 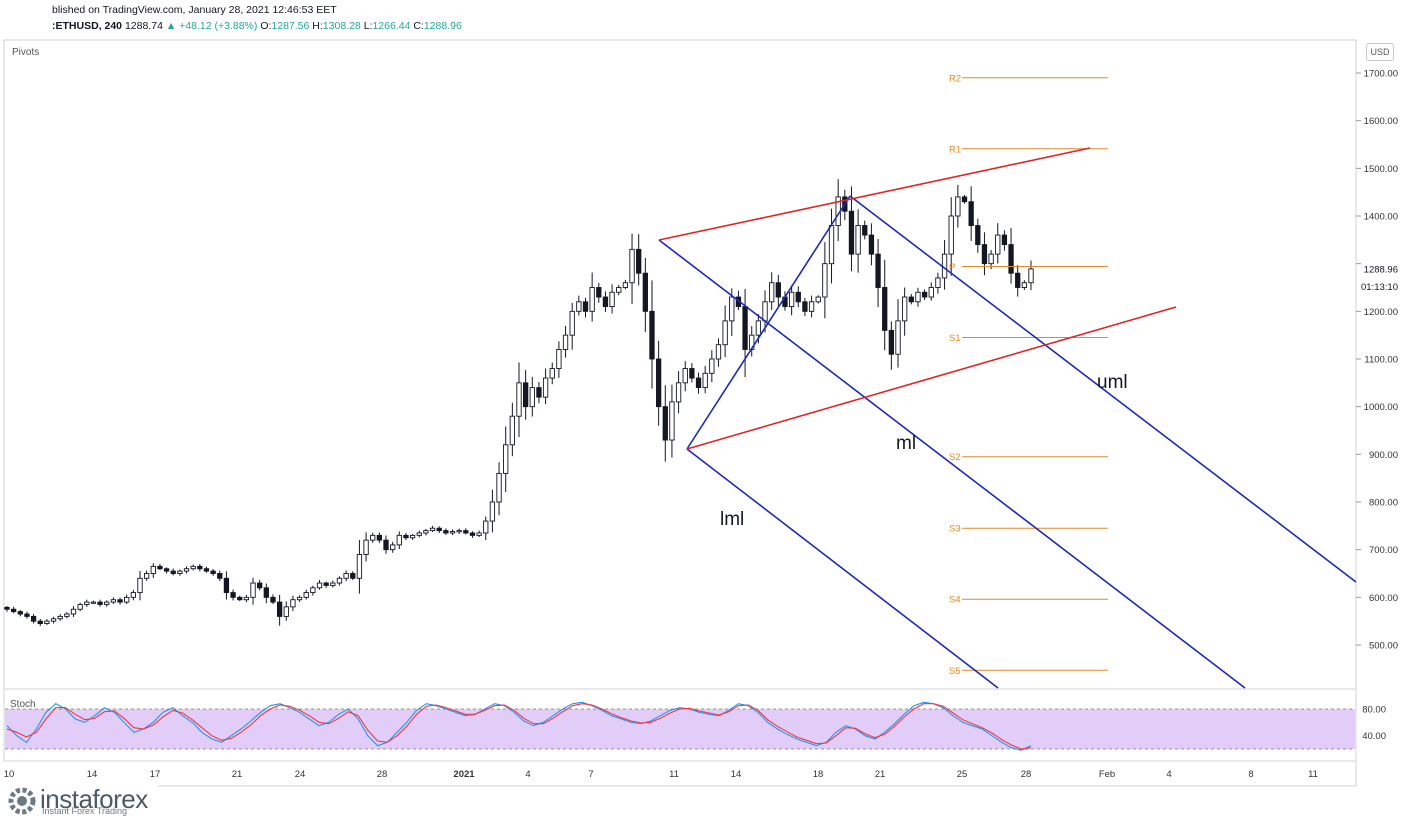 I want to click on stoch-tick-label: 80.00, so click(x=1374, y=710).